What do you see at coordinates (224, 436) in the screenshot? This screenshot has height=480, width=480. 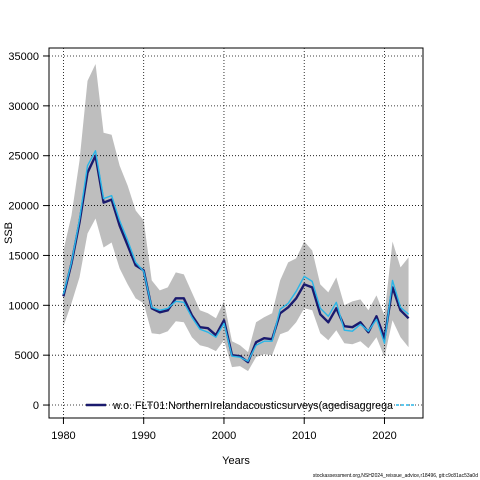 I see `x-tick-label-2000: 2000` at bounding box center [224, 436].